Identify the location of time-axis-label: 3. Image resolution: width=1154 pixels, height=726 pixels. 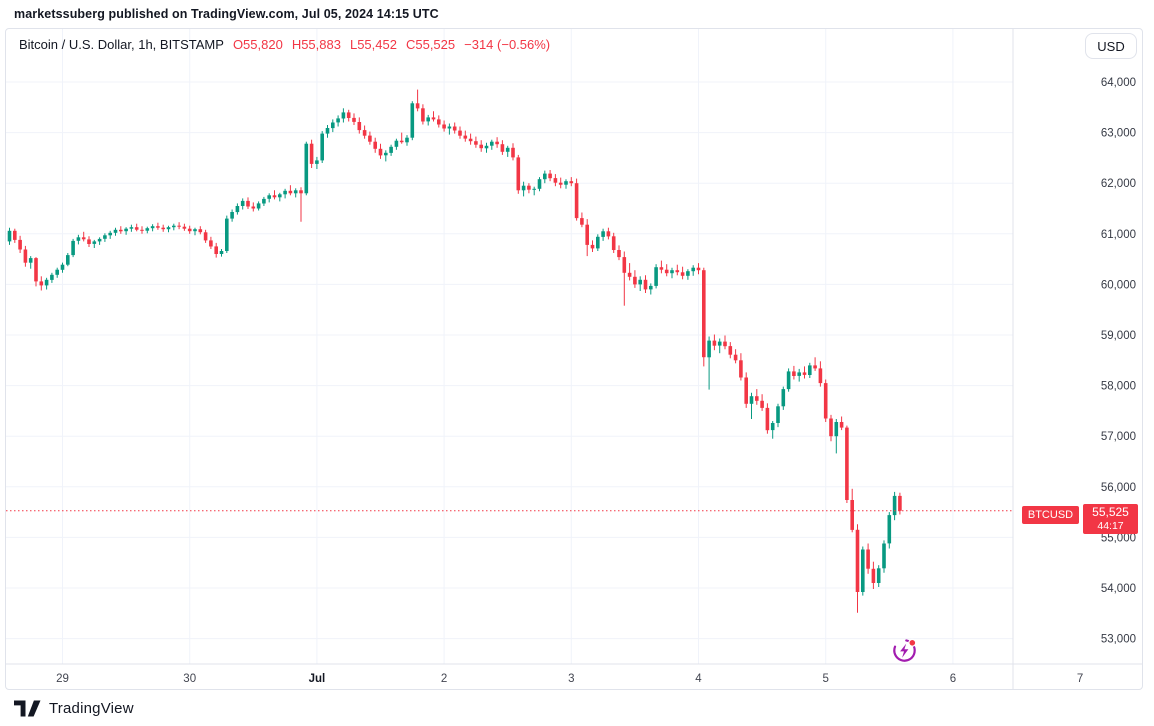
(571, 679).